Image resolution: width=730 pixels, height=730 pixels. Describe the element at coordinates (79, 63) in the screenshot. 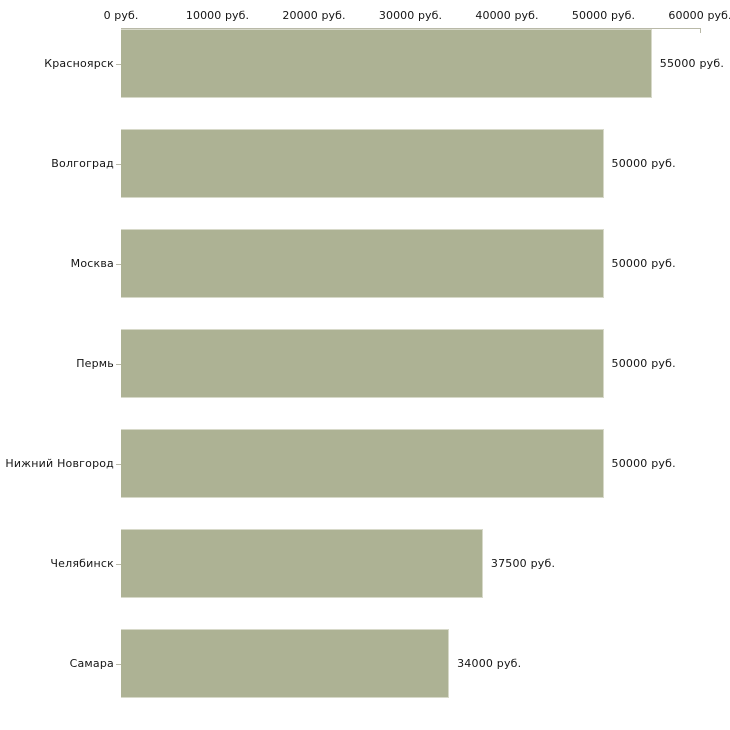

I see `category-label: Красноярск` at that location.